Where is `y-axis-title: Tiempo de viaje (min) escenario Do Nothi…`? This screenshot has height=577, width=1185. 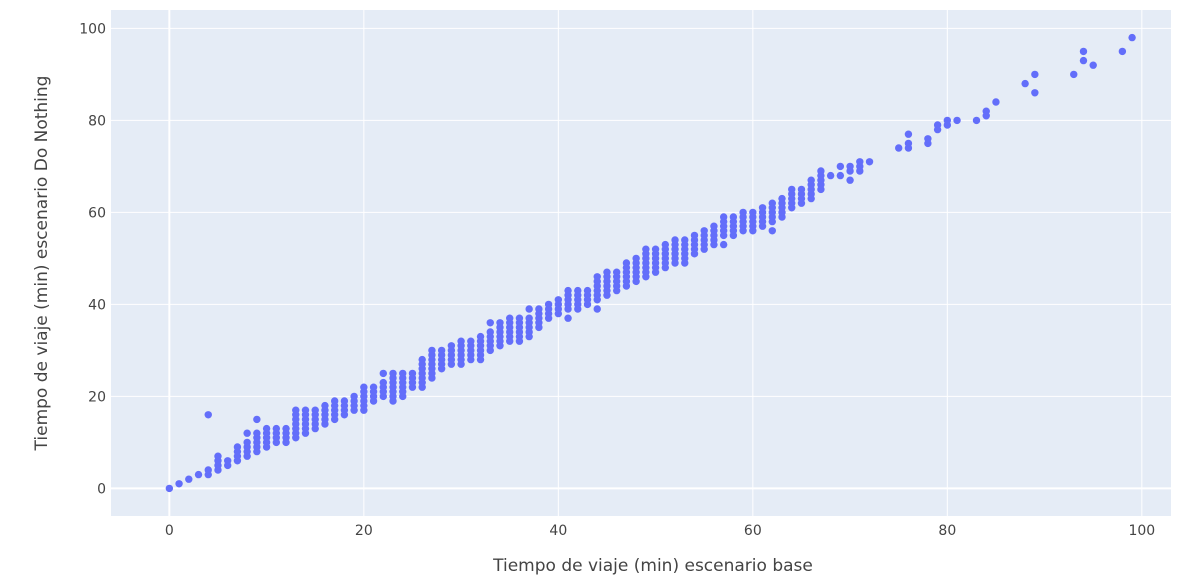
y-axis-title: Tiempo de viaje (min) escenario Do Nothi… is located at coordinates (42, 264).